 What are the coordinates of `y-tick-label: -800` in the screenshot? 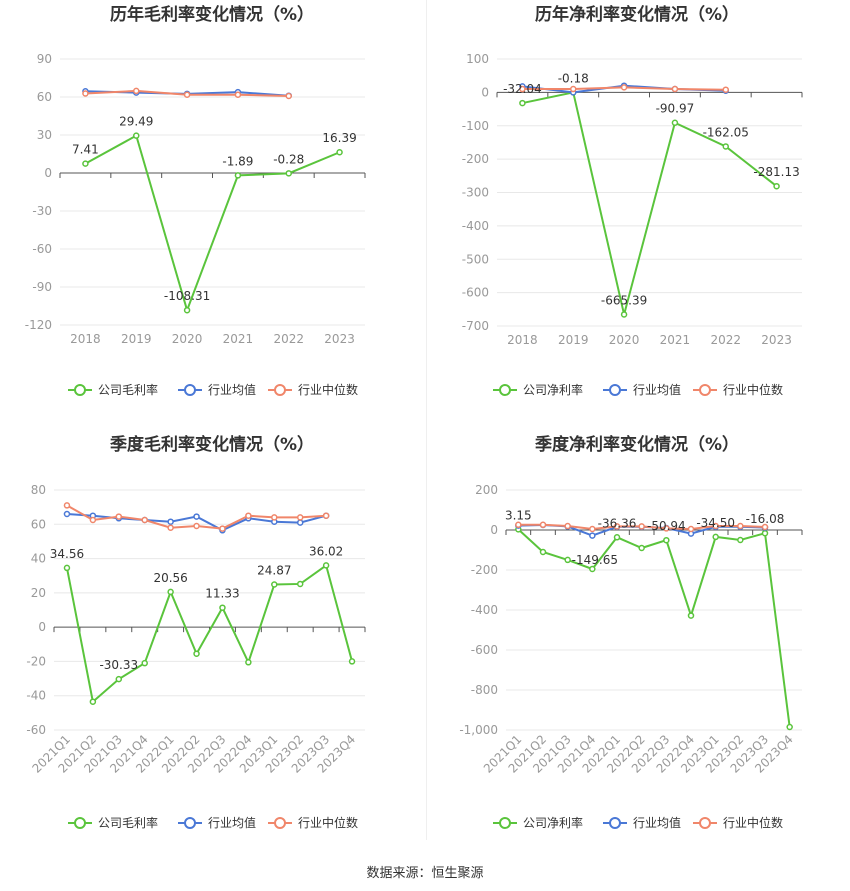 It's located at (484, 690).